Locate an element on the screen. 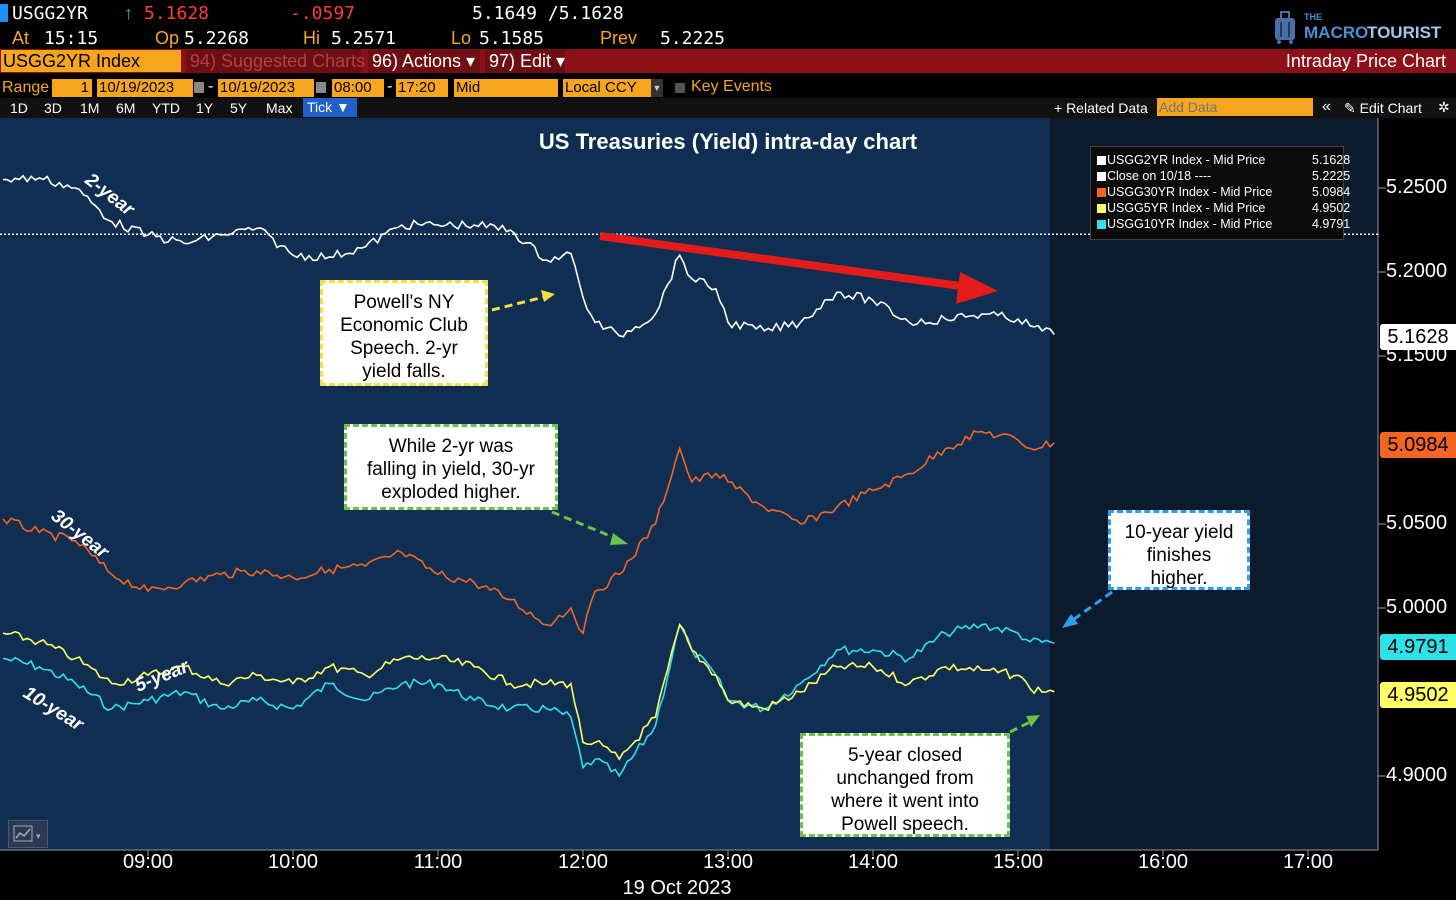 The image size is (1456, 900). up-arrow-icon: ↑ is located at coordinates (128, 13).